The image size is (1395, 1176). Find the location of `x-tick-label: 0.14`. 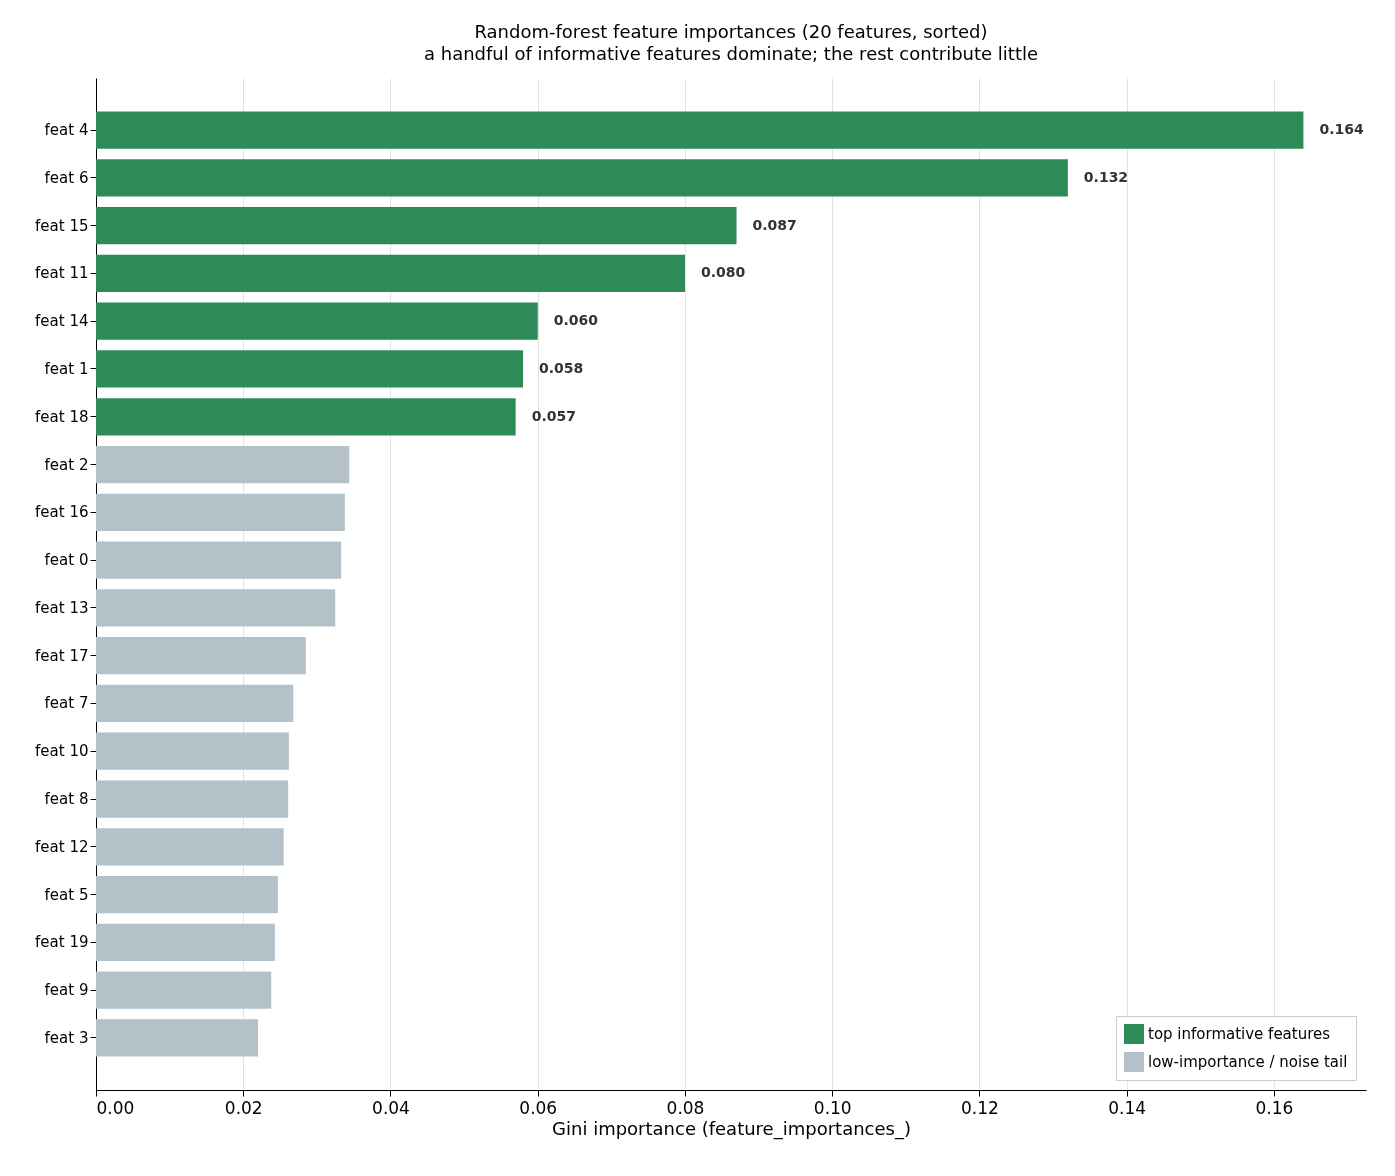

x-tick-label: 0.14 is located at coordinates (1127, 1107).